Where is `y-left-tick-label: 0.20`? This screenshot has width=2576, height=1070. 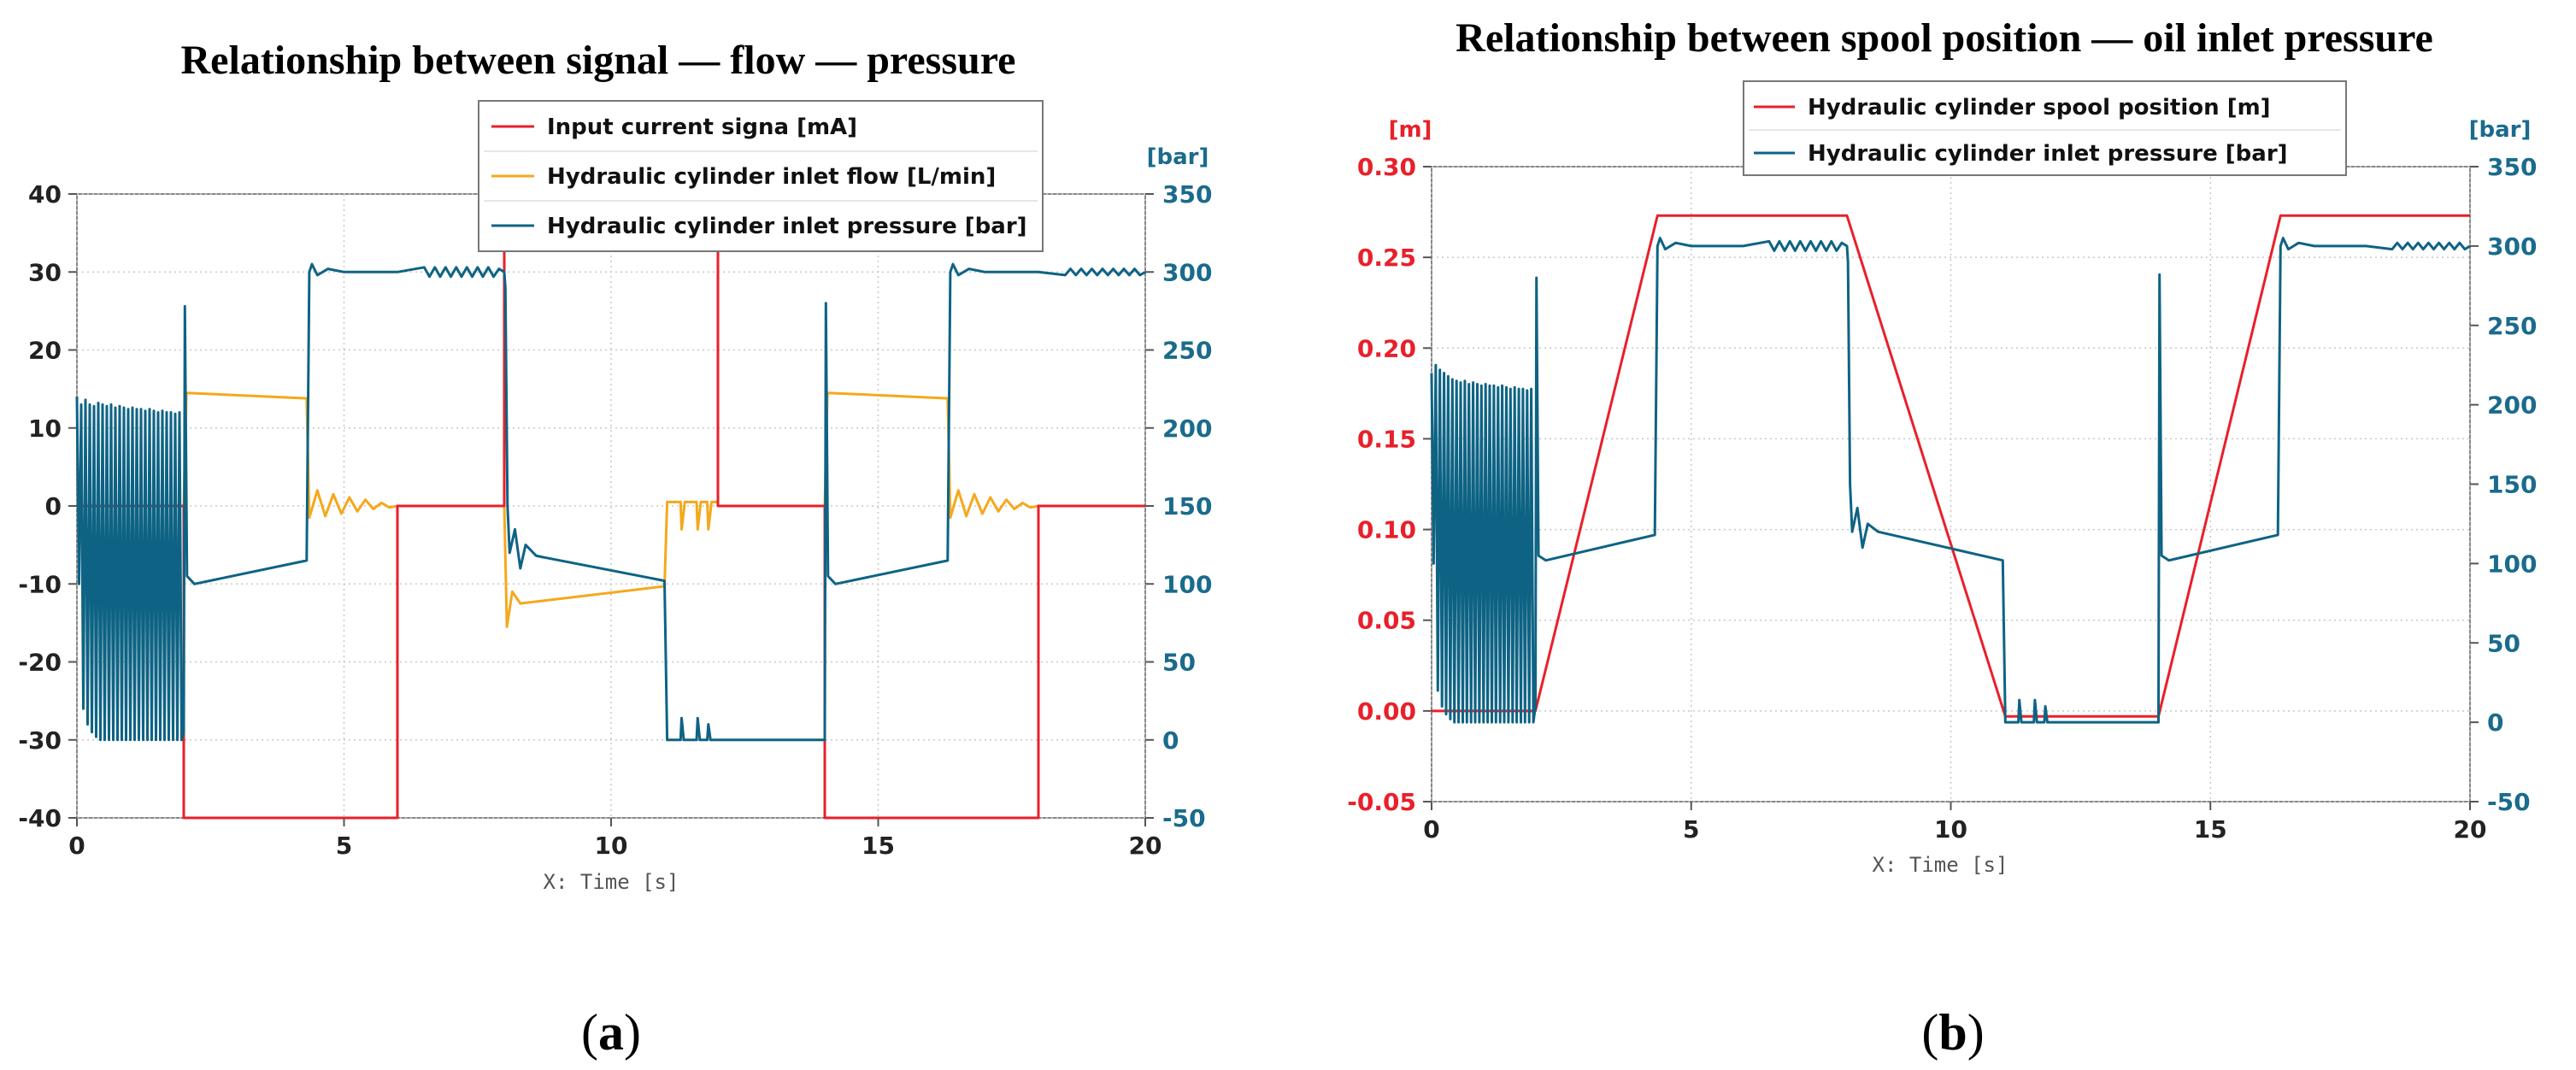 y-left-tick-label: 0.20 is located at coordinates (1386, 348).